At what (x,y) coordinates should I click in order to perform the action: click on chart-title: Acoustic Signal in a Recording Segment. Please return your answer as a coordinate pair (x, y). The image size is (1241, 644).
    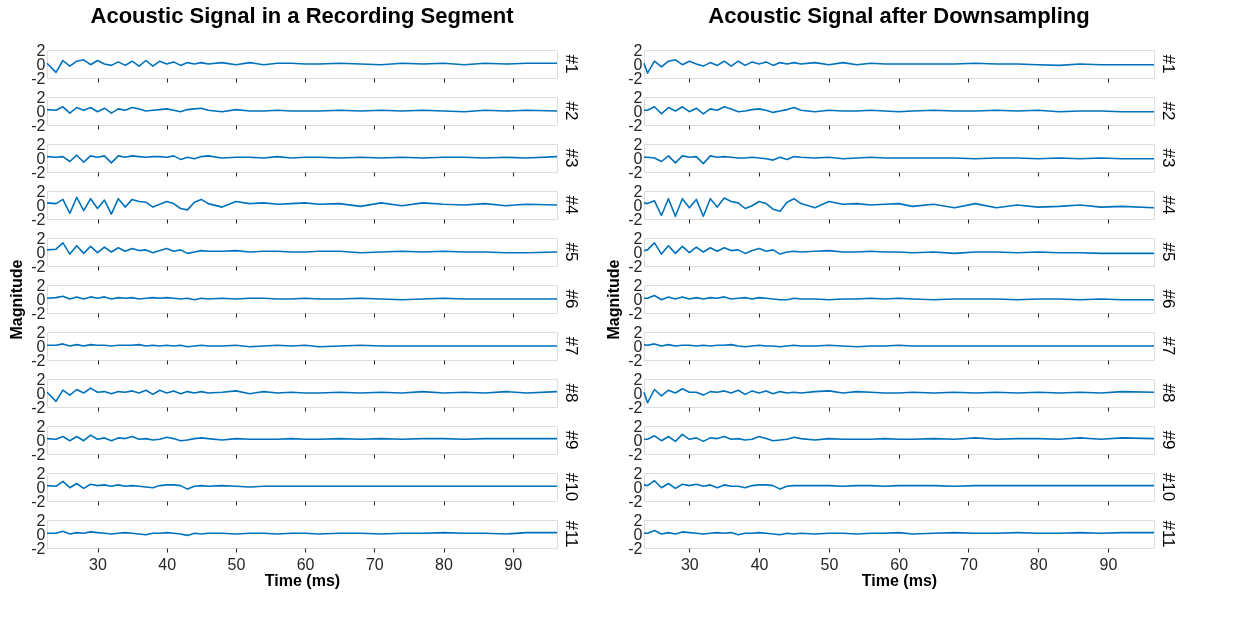
    Looking at the image, I should click on (302, 15).